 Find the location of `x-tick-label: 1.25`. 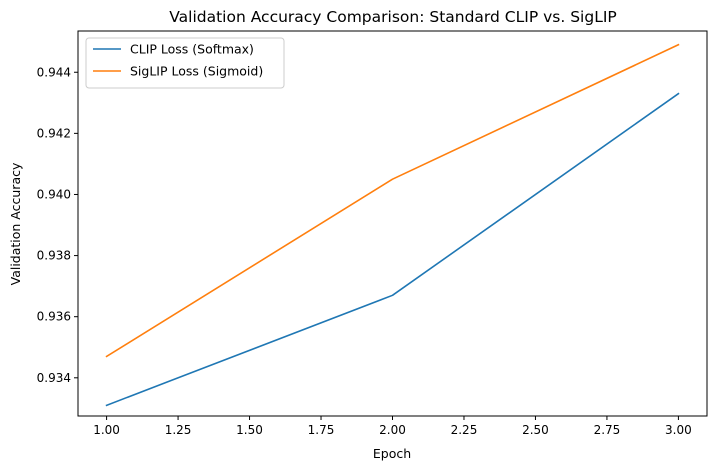

x-tick-label: 1.25 is located at coordinates (178, 430).